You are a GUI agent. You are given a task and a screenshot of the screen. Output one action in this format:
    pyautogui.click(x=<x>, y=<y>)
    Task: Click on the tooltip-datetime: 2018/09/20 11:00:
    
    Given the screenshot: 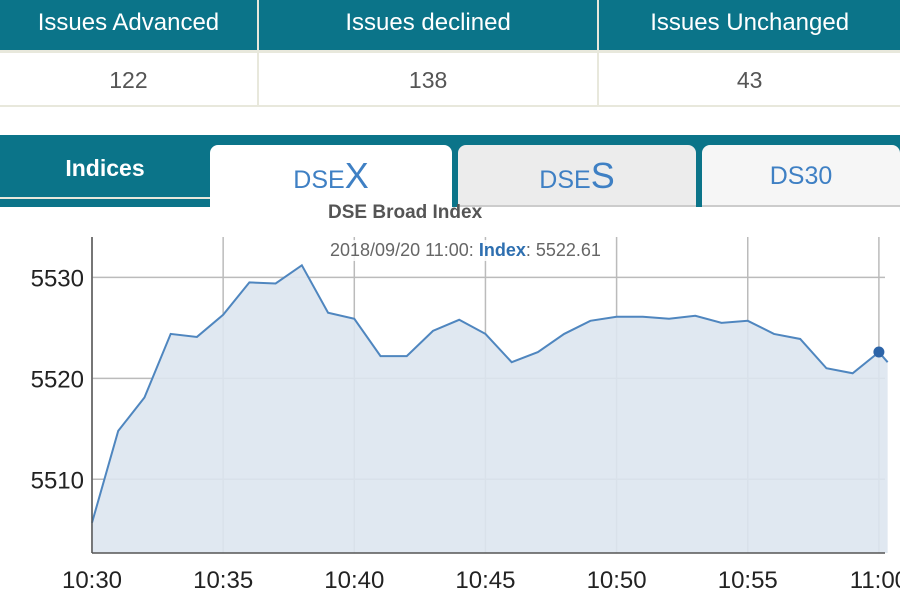 What is the action you would take?
    pyautogui.click(x=402, y=250)
    